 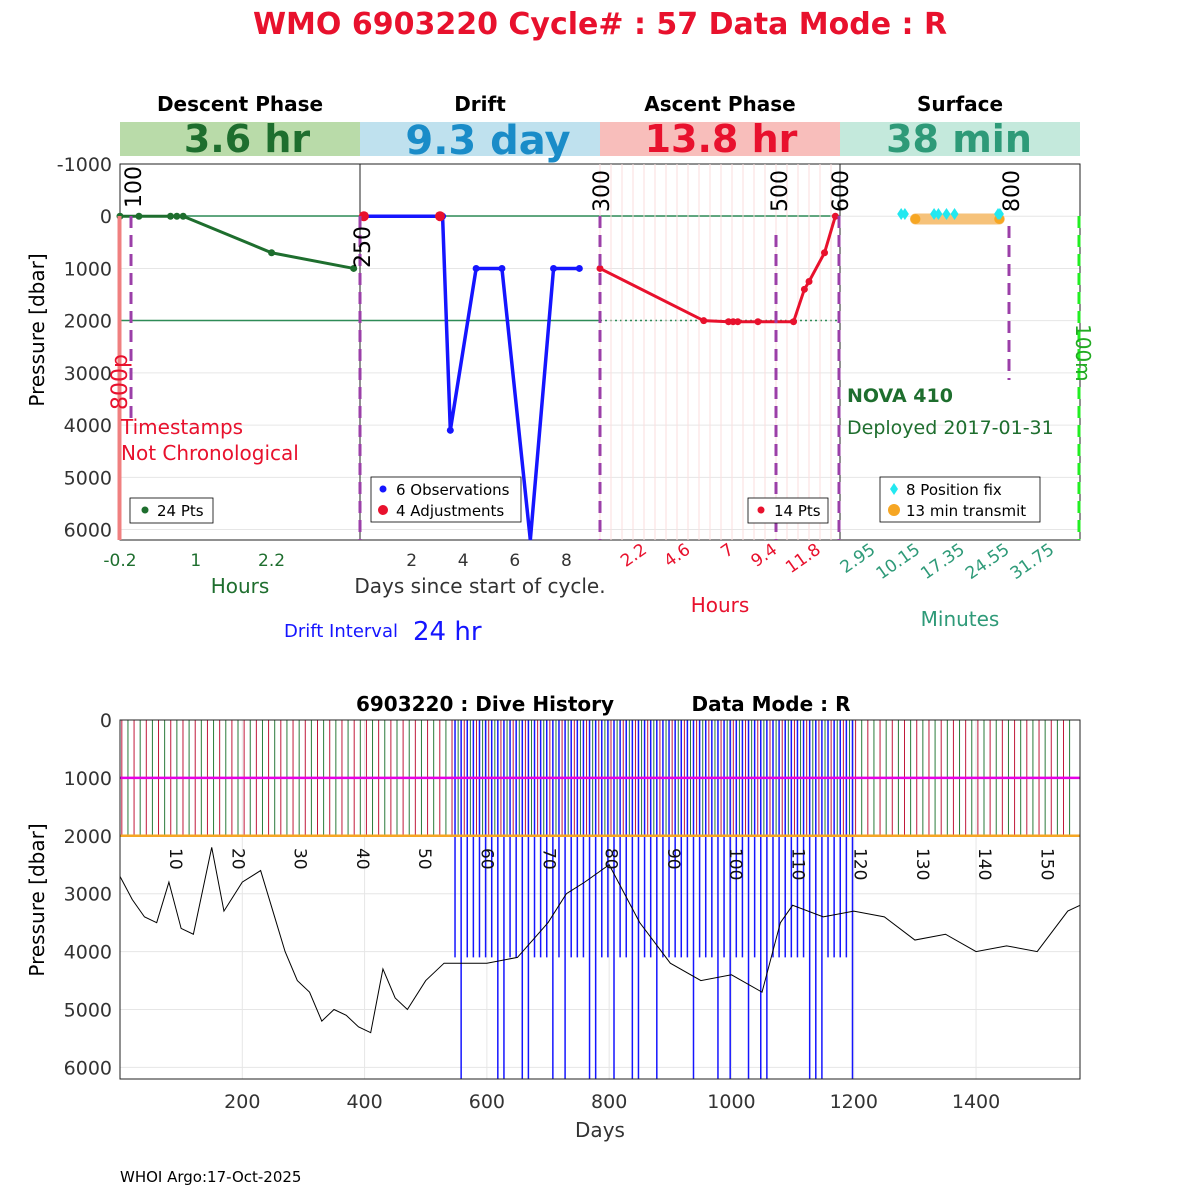 I want to click on ascent-600-label: 600, so click(x=841, y=191).